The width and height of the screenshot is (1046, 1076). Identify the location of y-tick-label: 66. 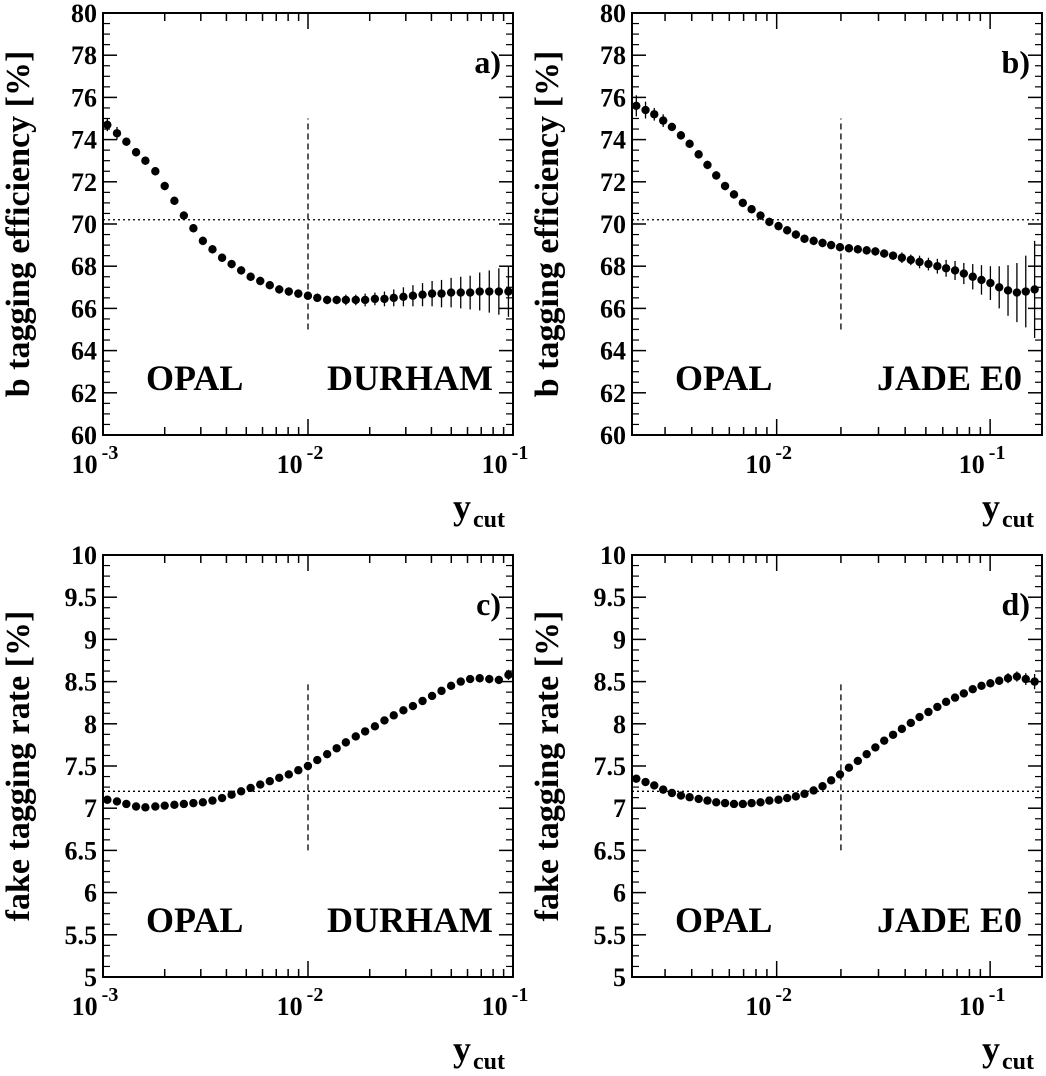
(613, 308).